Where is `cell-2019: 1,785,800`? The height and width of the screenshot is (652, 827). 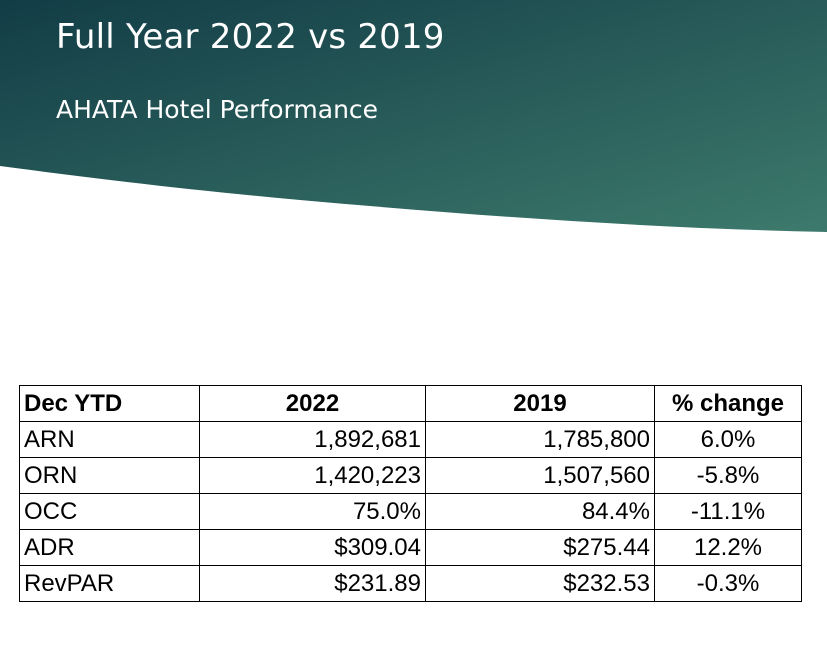 cell-2019: 1,785,800 is located at coordinates (540, 439).